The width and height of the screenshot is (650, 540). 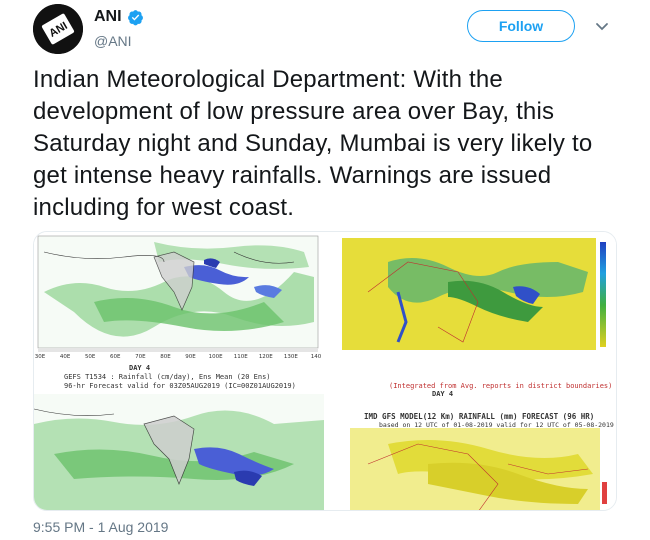 I want to click on map-x-tick-label: 100E, so click(x=216, y=357).